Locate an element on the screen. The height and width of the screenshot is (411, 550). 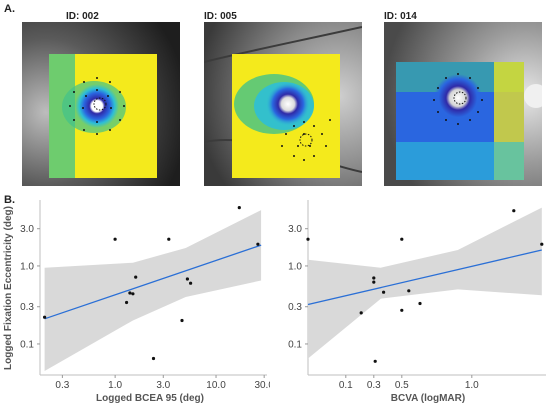
chart-right-ticks: 0.1 0.3 0.5 1.0 0.1 0.3 1.0 3.0 is located at coordinates (383, 307).